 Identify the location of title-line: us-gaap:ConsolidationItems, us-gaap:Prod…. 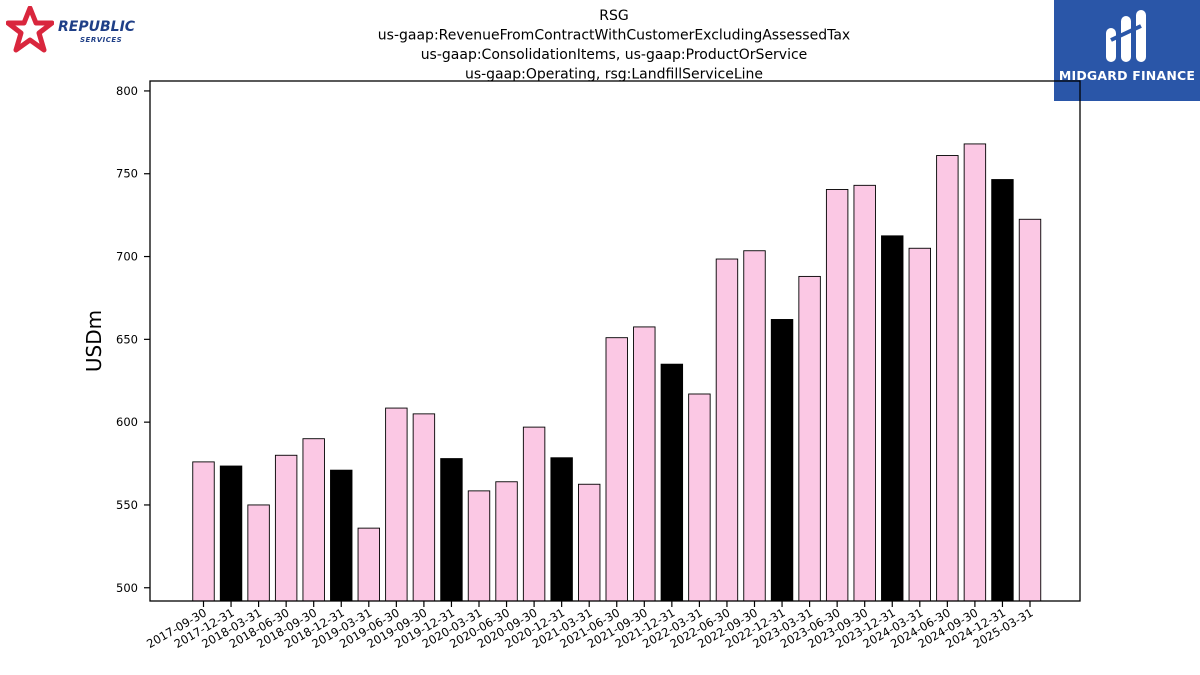
(614, 55).